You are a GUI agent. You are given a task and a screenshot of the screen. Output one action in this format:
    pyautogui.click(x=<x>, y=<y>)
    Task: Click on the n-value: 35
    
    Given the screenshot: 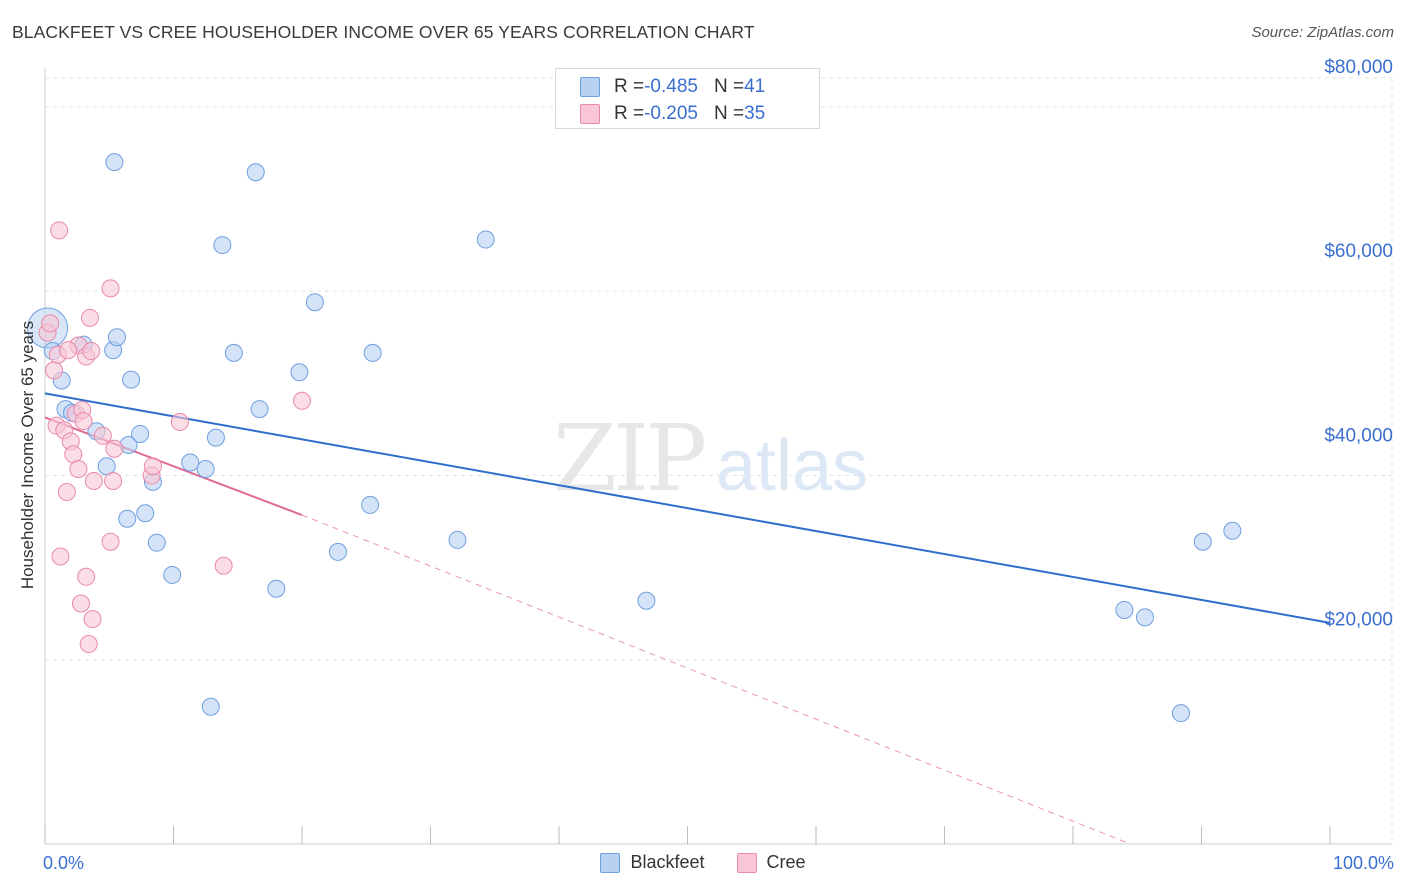 What is the action you would take?
    pyautogui.click(x=755, y=113)
    